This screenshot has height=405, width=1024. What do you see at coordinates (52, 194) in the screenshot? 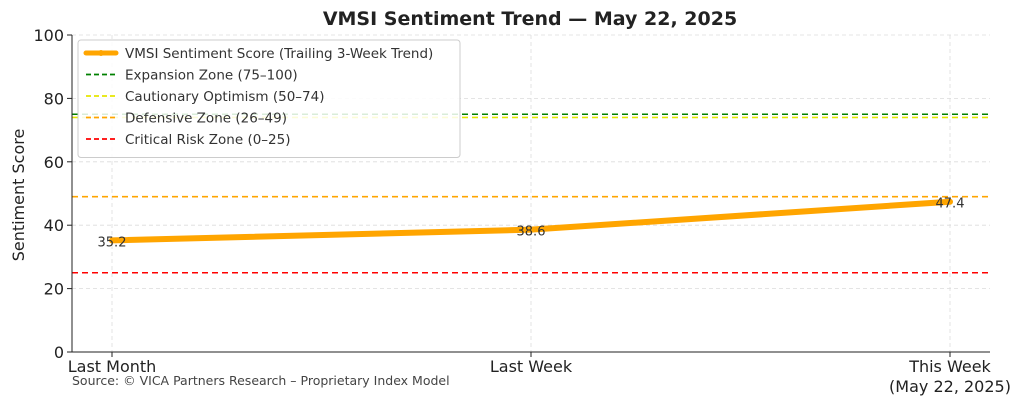
I see `y-ticks: 0 20 40 60 80 100` at bounding box center [52, 194].